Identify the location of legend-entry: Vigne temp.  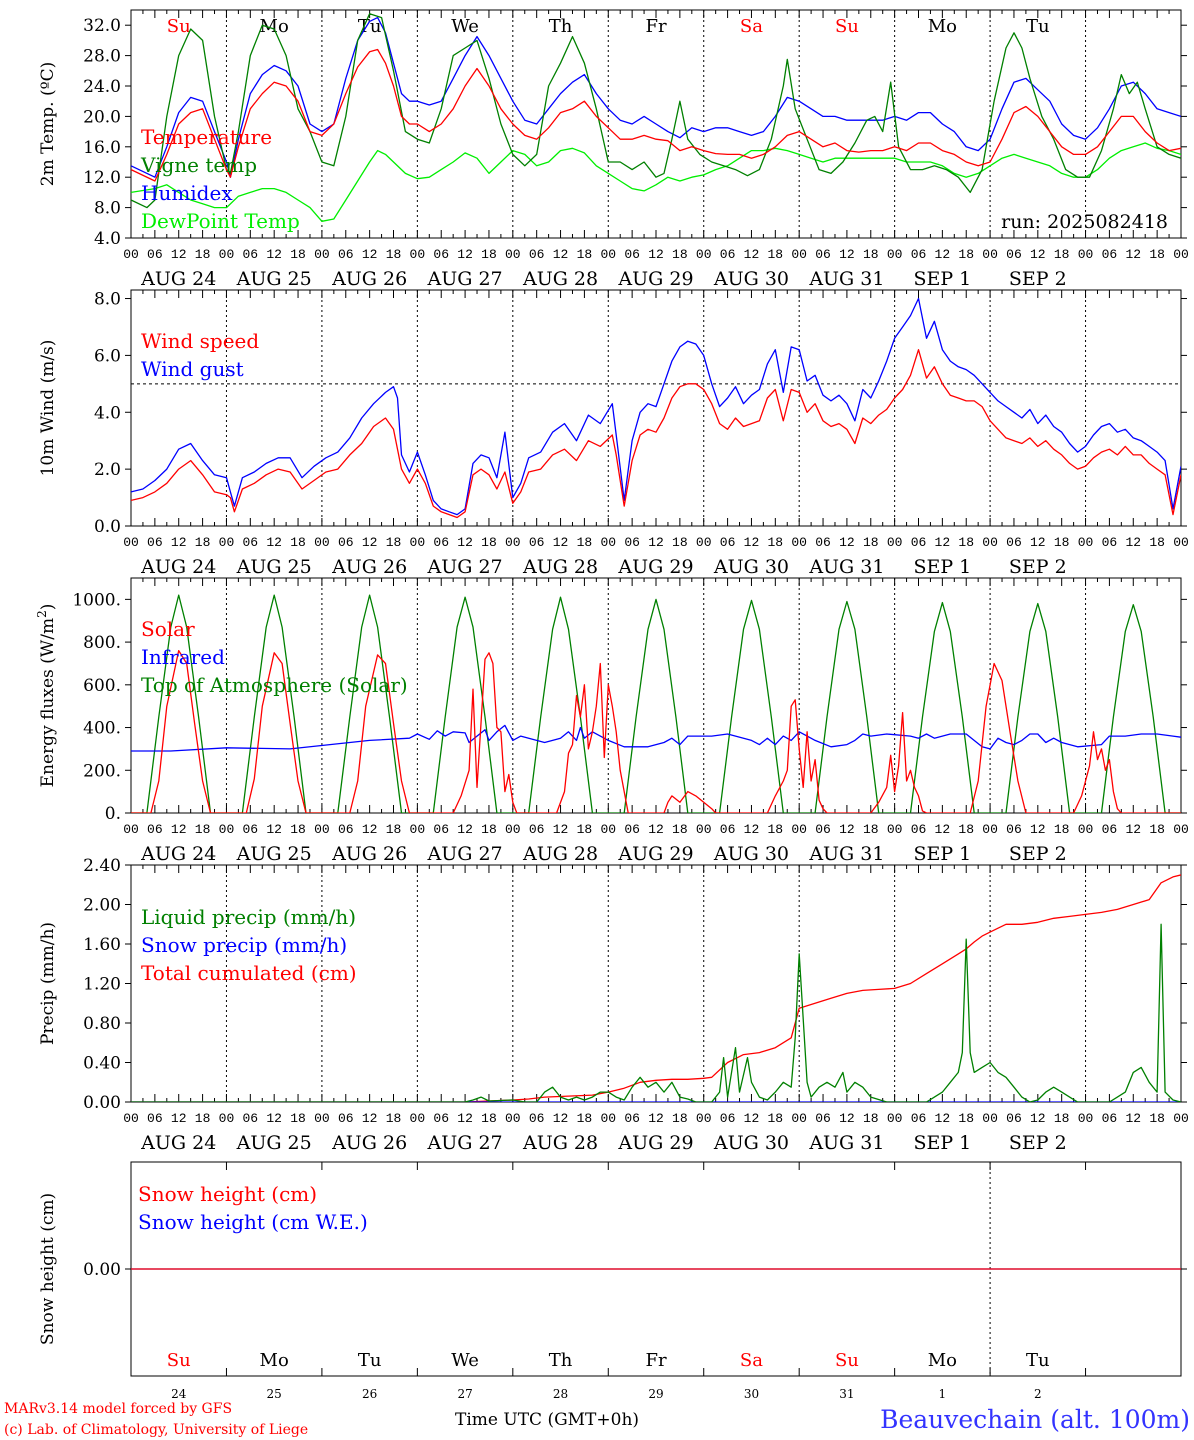
(198, 165).